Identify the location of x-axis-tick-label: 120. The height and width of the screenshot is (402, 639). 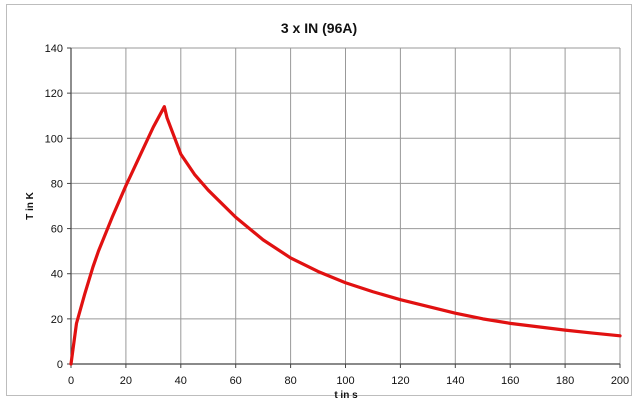
(400, 381).